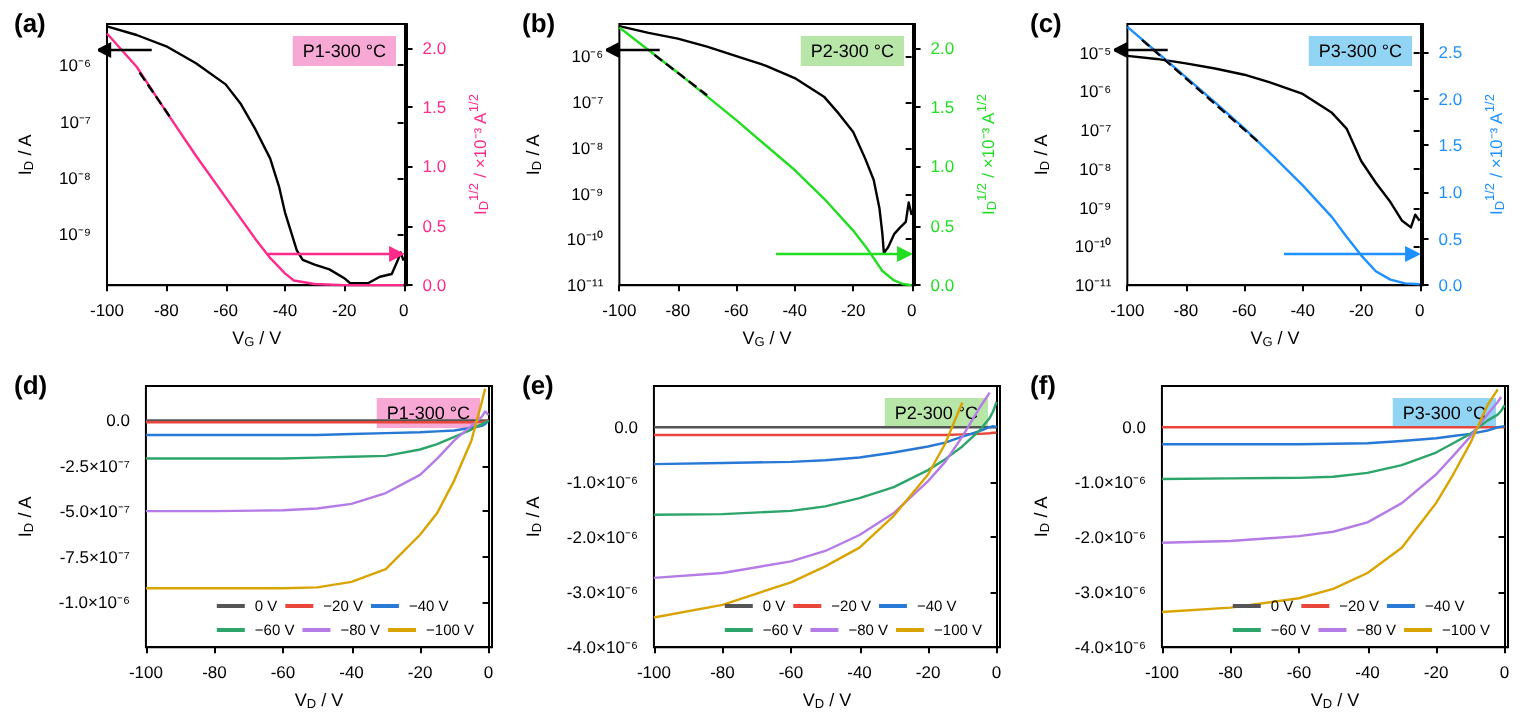 The width and height of the screenshot is (1526, 722). What do you see at coordinates (94, 555) in the screenshot?
I see `y-tick-label: -7.5×10⁻⁷` at bounding box center [94, 555].